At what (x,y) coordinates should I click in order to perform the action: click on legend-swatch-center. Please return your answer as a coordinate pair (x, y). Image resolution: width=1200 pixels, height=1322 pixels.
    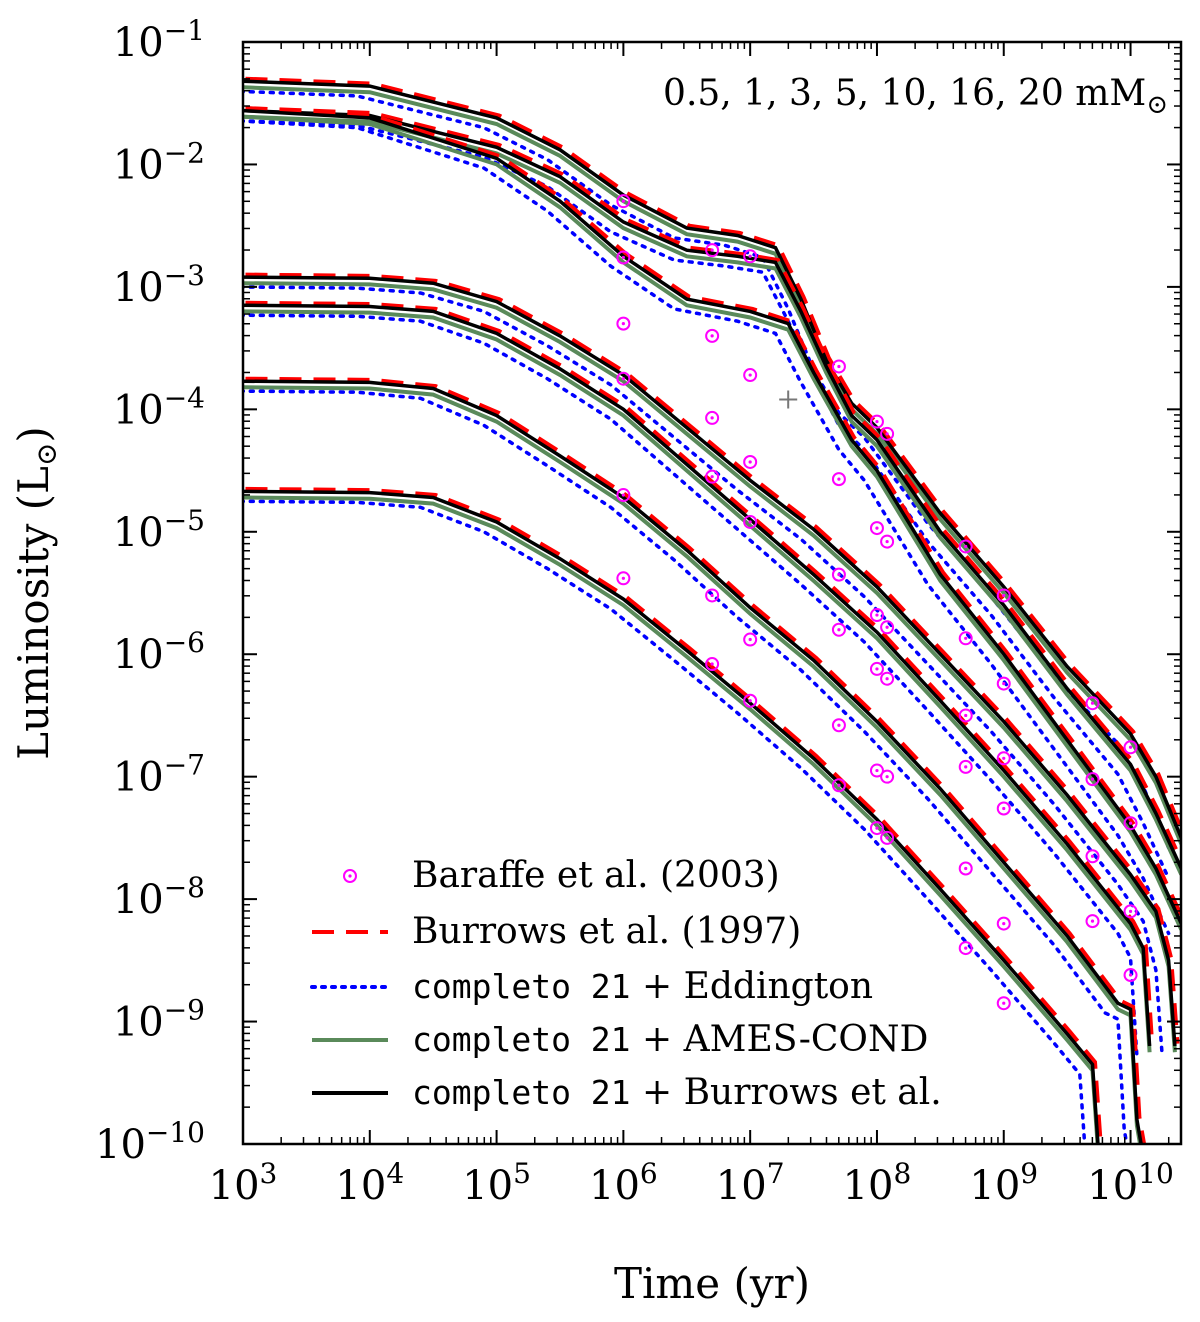
    Looking at the image, I should click on (350, 876).